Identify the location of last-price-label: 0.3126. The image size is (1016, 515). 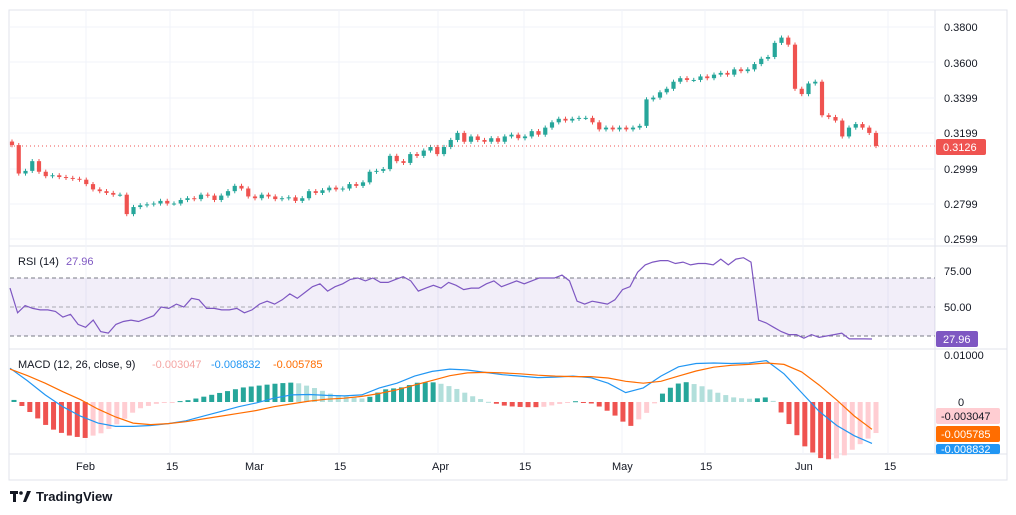
(960, 148).